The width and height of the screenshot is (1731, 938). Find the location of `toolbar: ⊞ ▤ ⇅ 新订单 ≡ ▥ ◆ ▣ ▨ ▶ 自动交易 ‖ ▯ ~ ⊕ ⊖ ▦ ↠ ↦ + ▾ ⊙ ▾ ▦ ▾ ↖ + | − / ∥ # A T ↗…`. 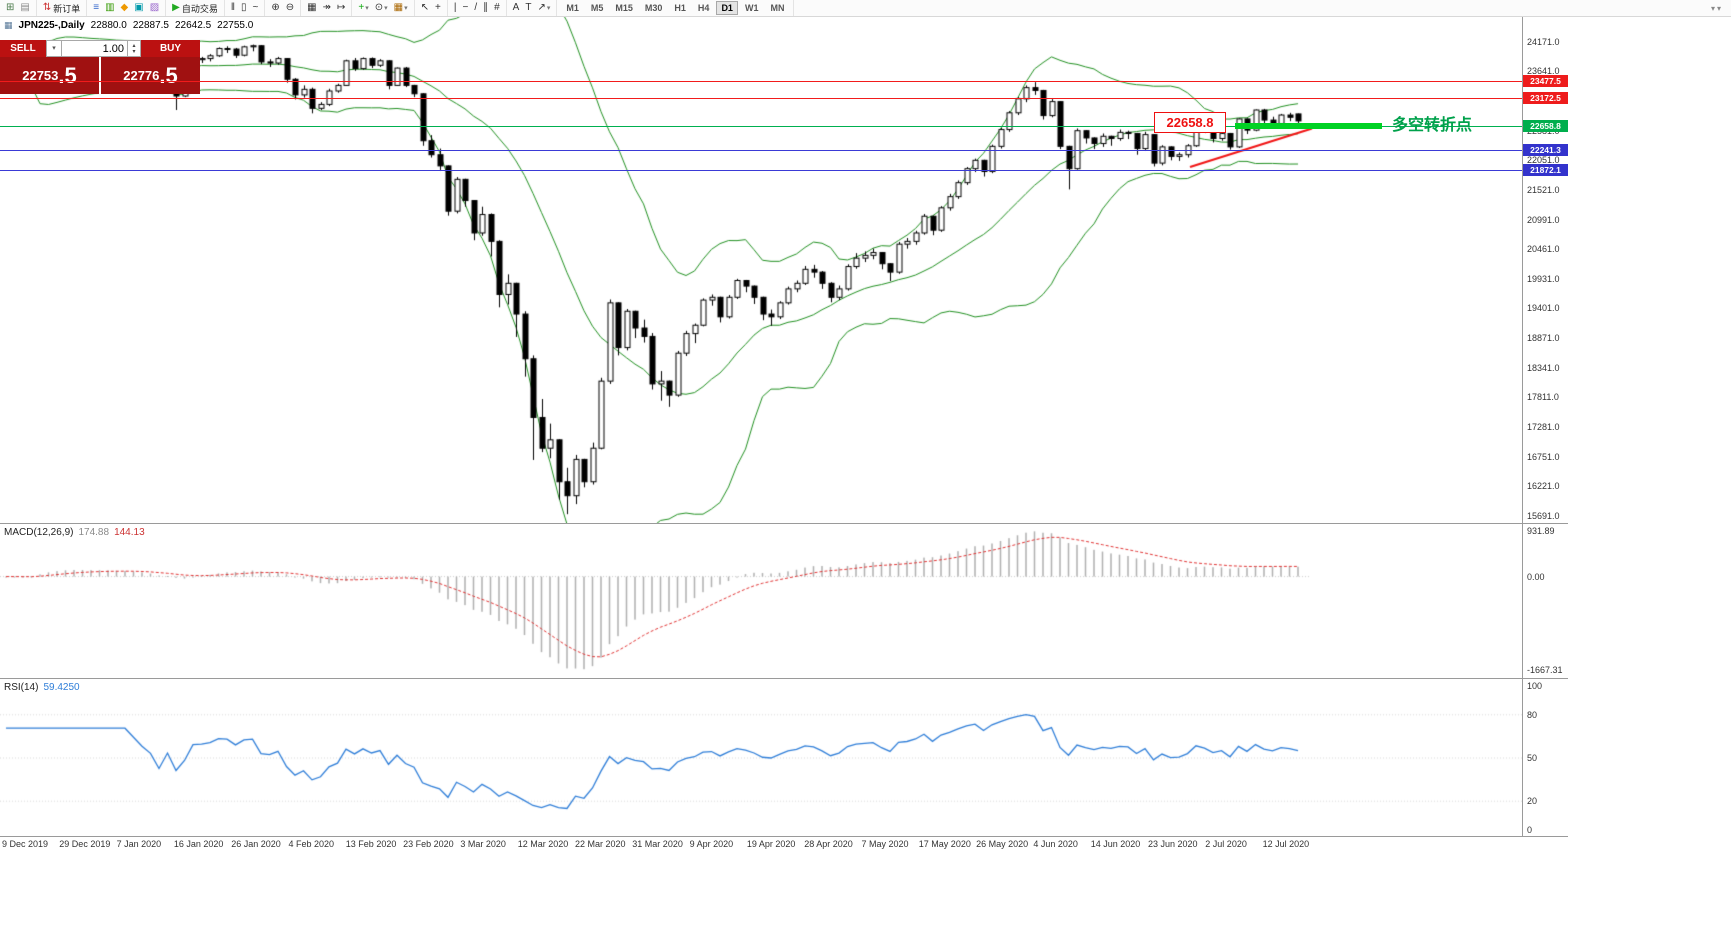

toolbar: ⊞ ▤ ⇅ 新订单 ≡ ▥ ◆ ▣ ▨ ▶ 自动交易 ‖ ▯ ~ ⊕ ⊖ ▦ ↠ ↦ + ▾ ⊙ ▾ ▦ ▾ ↖ + | − / ∥ # A T ↗… is located at coordinates (865, 8).